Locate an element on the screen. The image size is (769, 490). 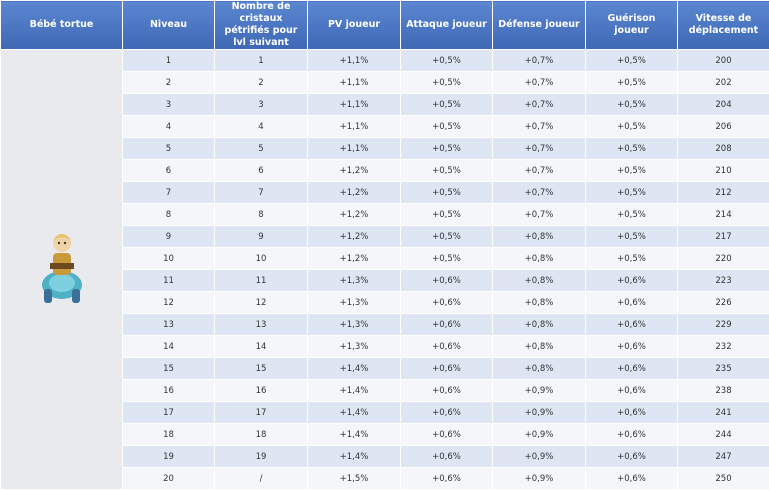
table-cell: 5 is located at coordinates (261, 149).